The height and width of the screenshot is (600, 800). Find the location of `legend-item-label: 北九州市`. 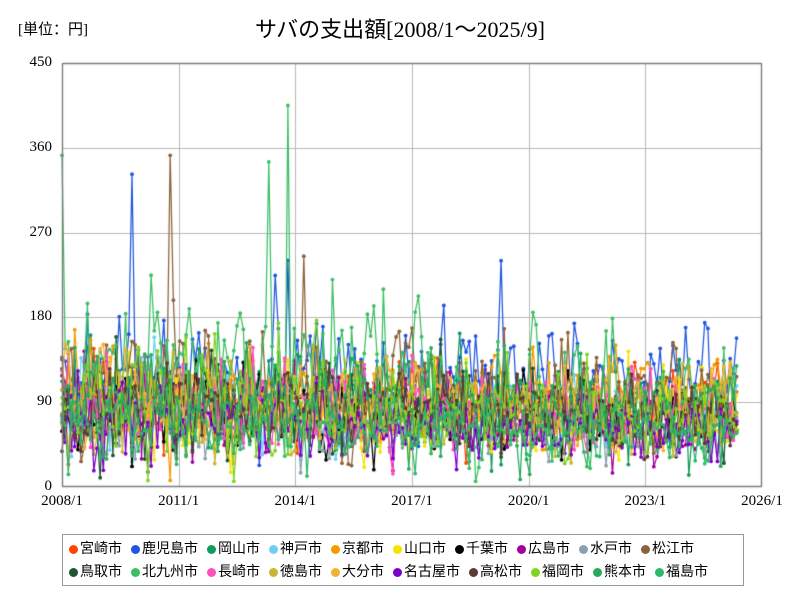

legend-item-label: 北九州市 is located at coordinates (170, 572).